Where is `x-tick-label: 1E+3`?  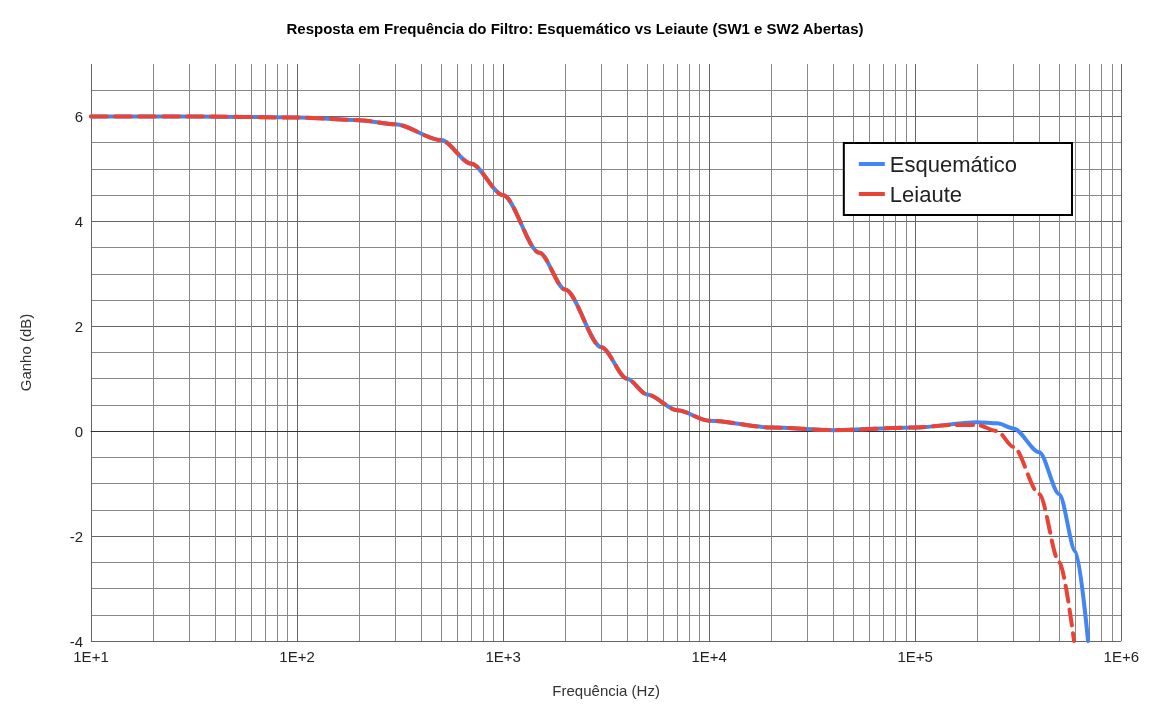 x-tick-label: 1E+3 is located at coordinates (503, 656).